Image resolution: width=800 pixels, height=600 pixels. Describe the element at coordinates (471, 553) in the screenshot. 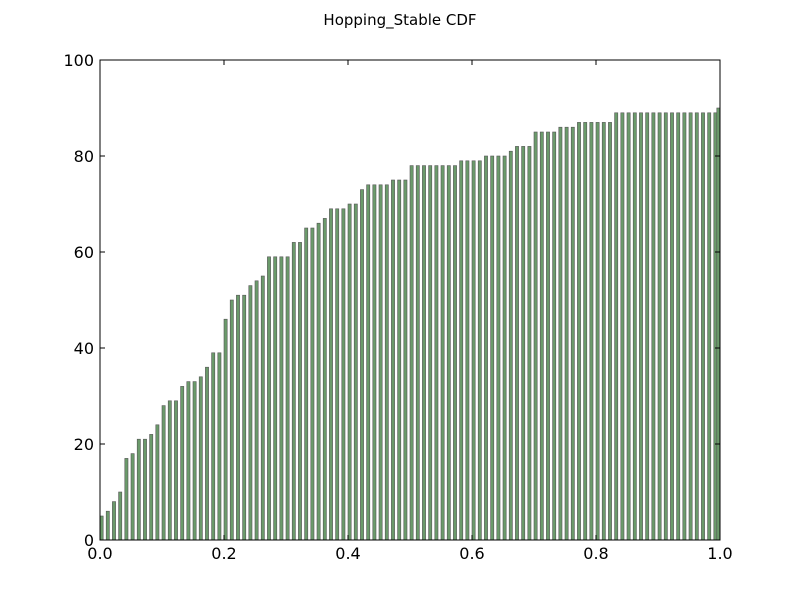

I see `x-tick-label: 0.6` at that location.